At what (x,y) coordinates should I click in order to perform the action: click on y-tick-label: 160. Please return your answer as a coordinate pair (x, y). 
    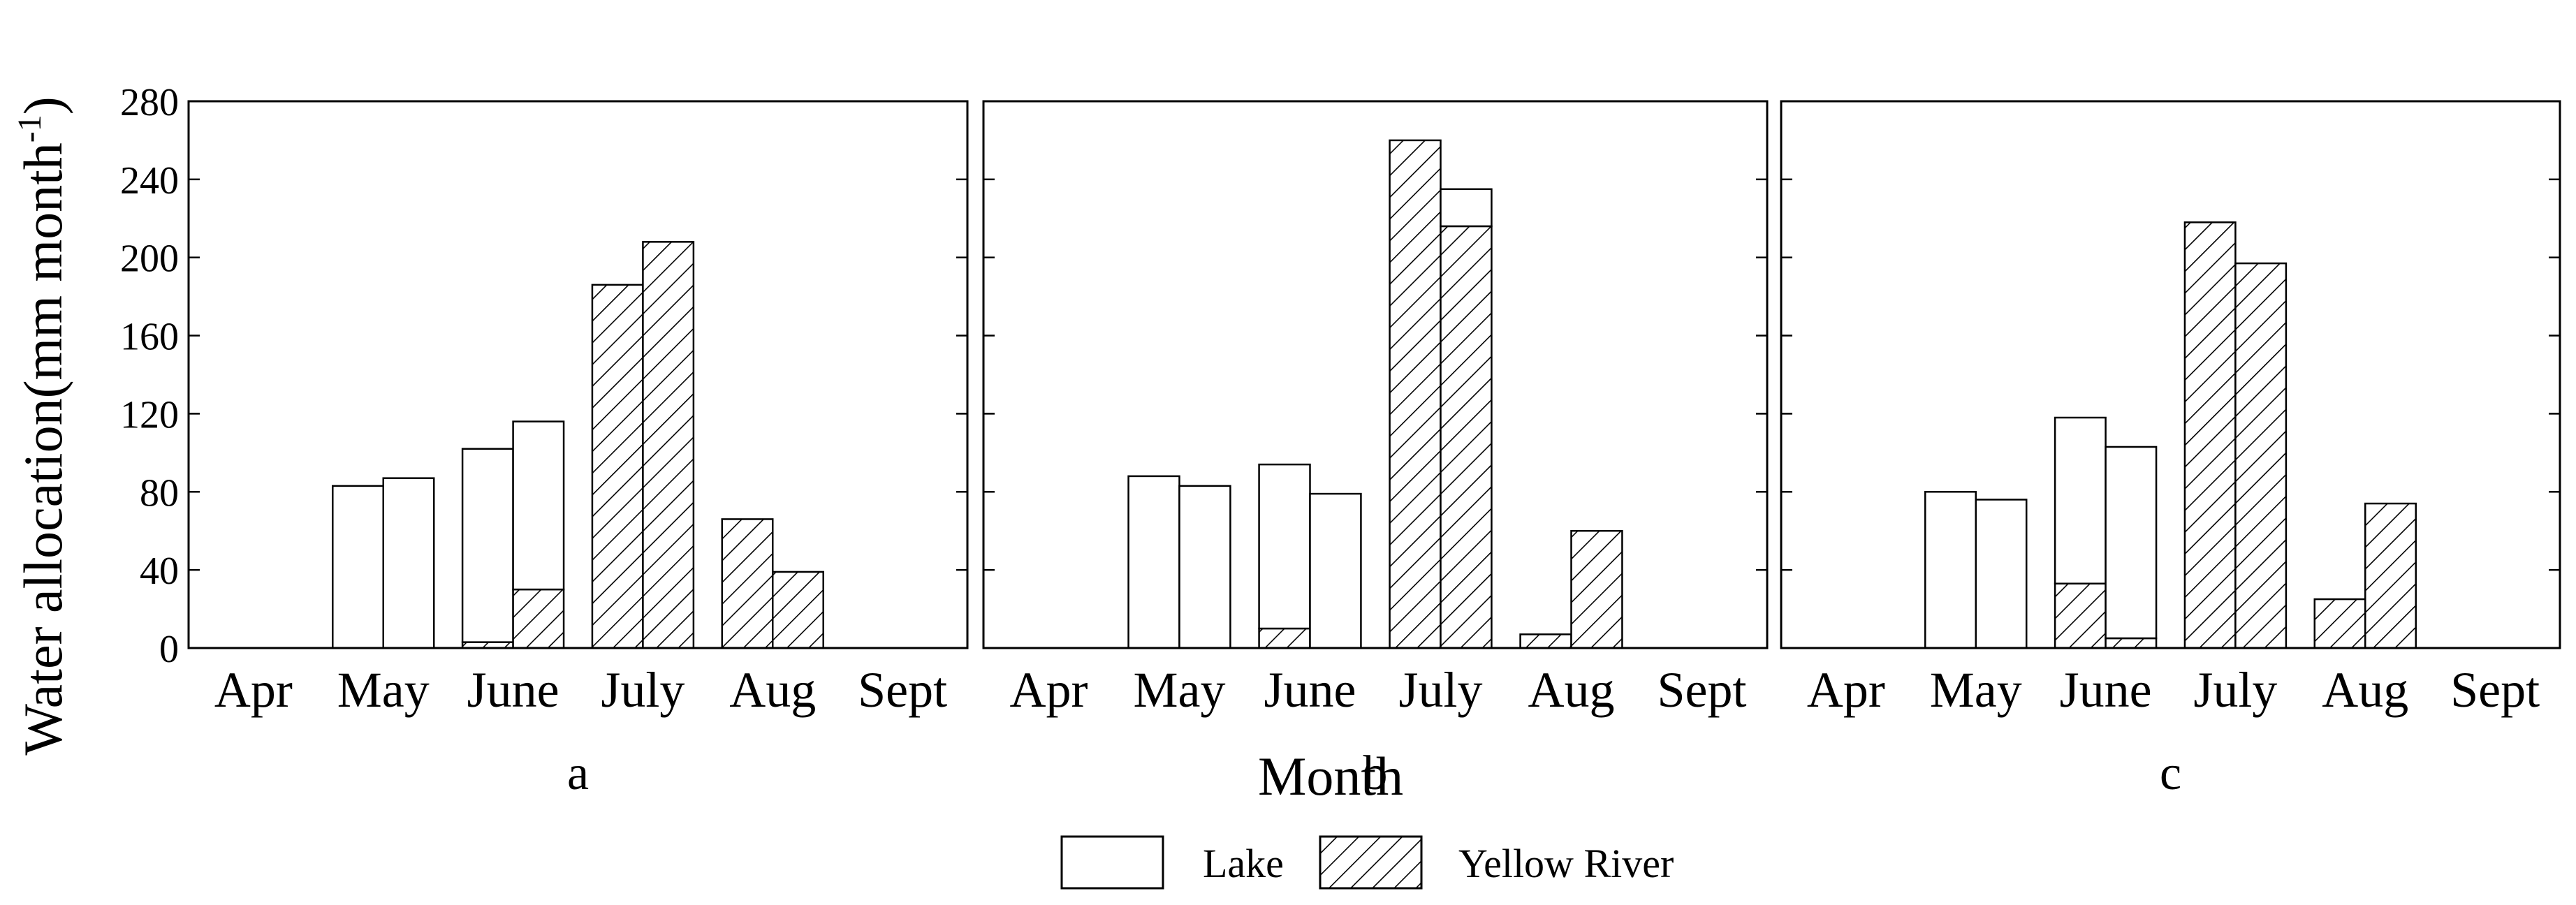
    Looking at the image, I should click on (149, 338).